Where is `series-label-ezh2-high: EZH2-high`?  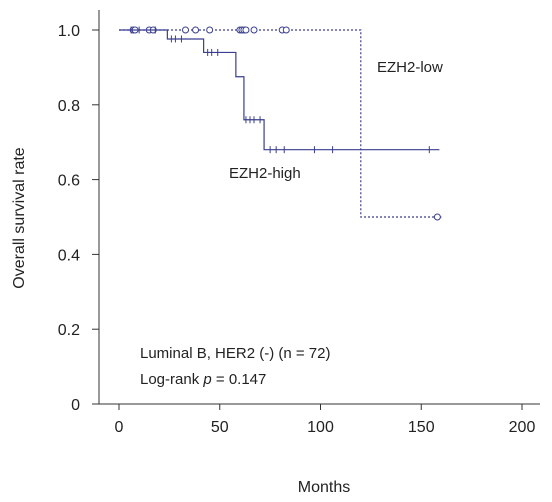 series-label-ezh2-high: EZH2-high is located at coordinates (265, 173).